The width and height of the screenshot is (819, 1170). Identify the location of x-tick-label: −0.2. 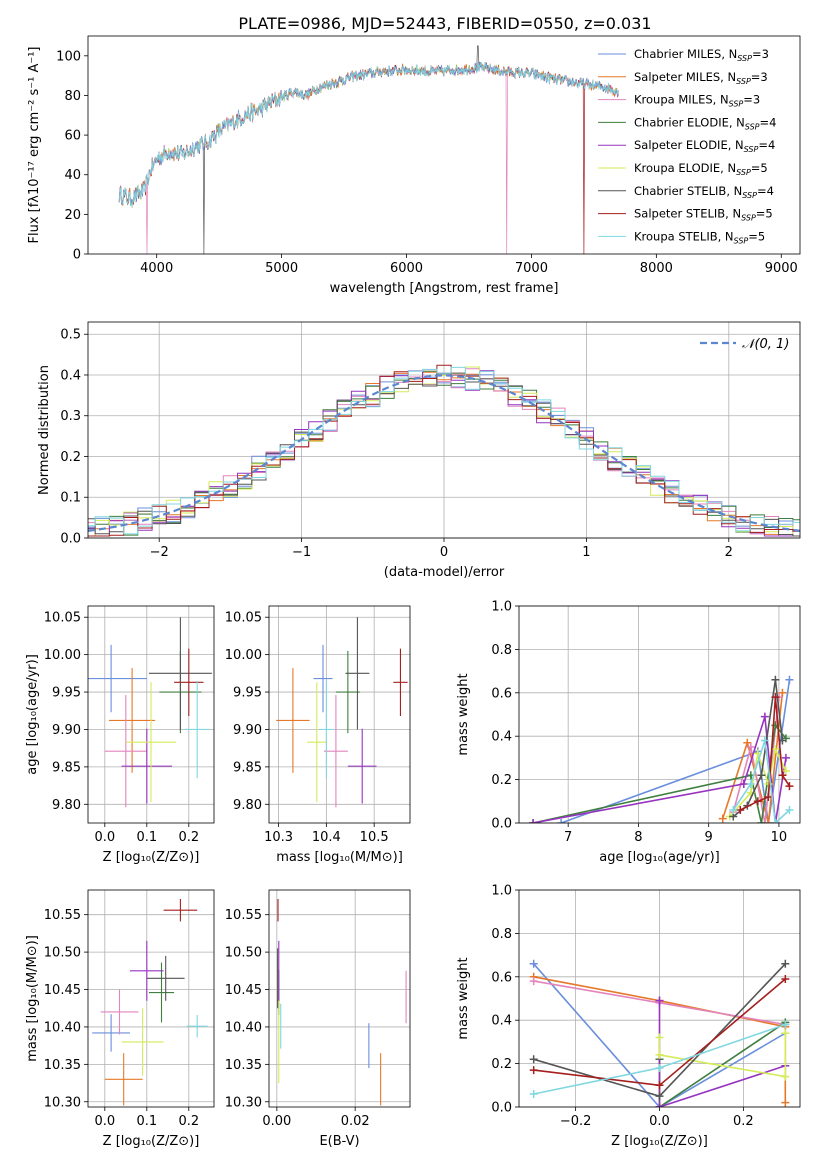
(576, 1121).